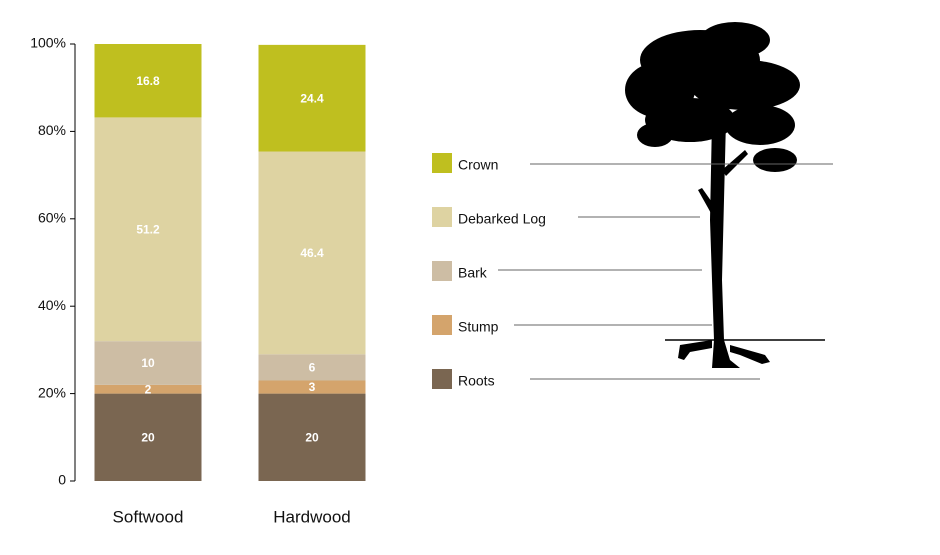  Describe the element at coordinates (52, 392) in the screenshot. I see `y-tick-label: 20%` at that location.